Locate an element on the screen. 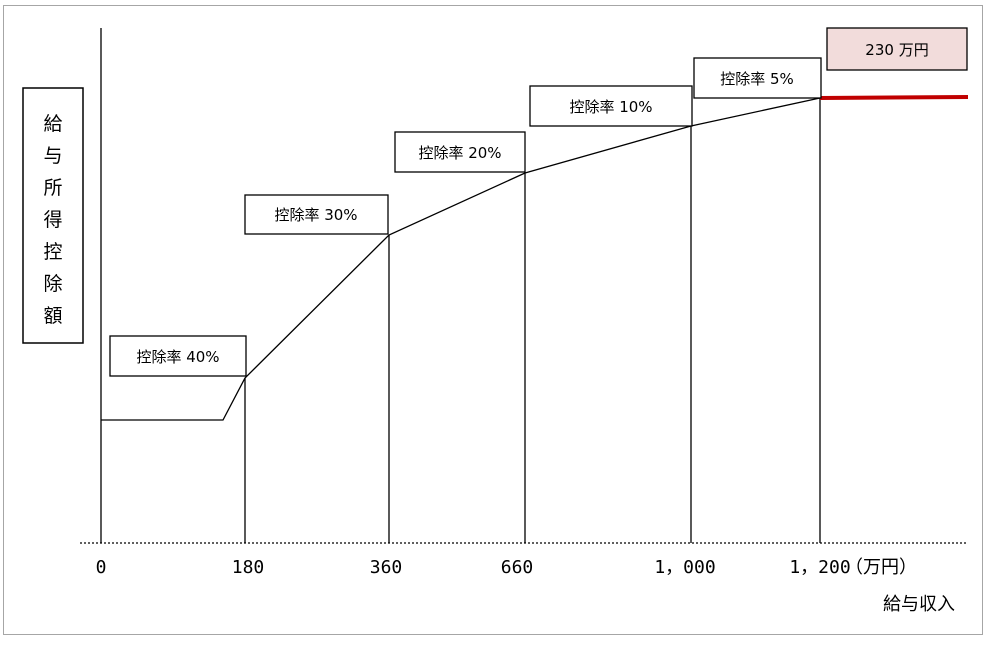  svg-text: 控除率 5% is located at coordinates (757, 79).